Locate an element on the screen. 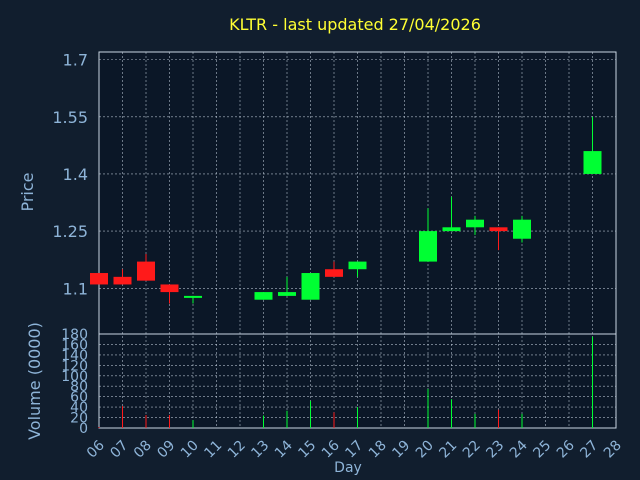  volume-tick-label: 60 is located at coordinates (79, 398).